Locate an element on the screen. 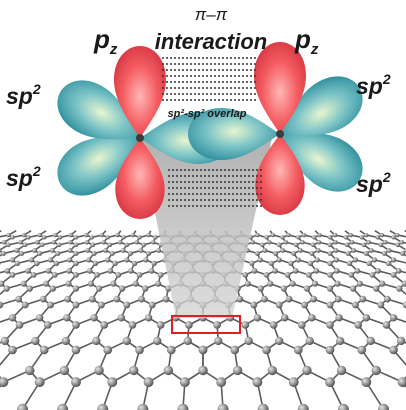  sp2-label-upper-right: sp2 is located at coordinates (373, 85).